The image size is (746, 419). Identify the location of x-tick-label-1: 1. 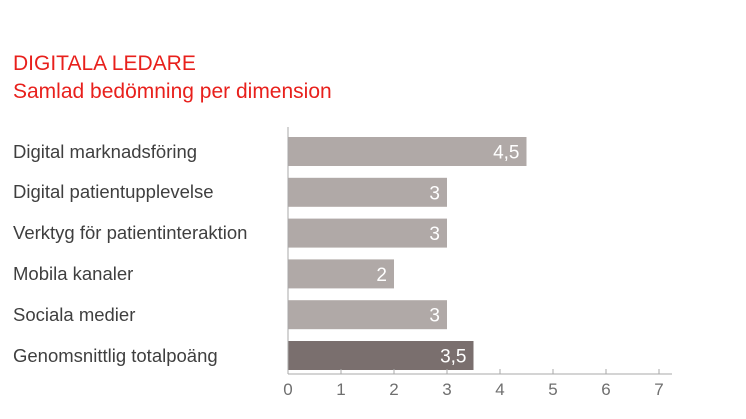
(340, 389).